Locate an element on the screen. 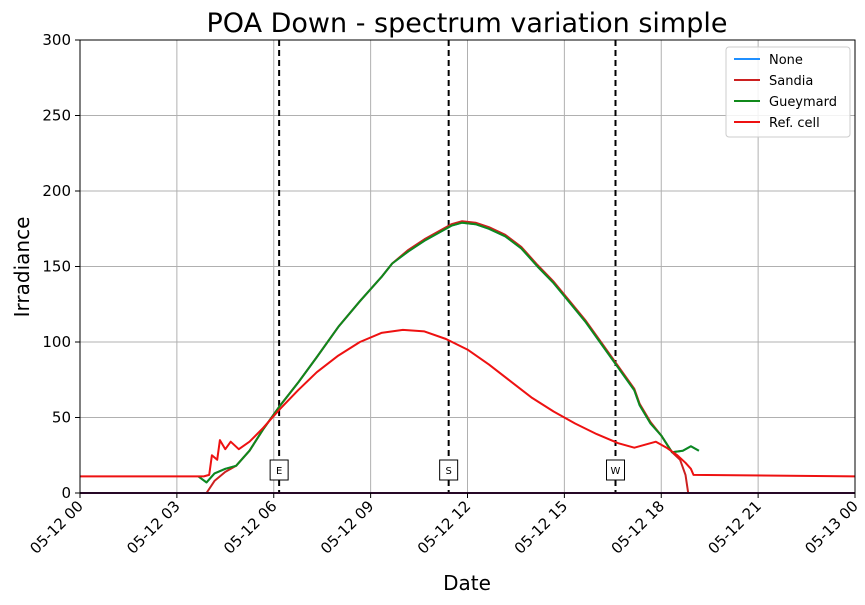 This screenshot has height=605, width=865. legend-label: None is located at coordinates (786, 60).